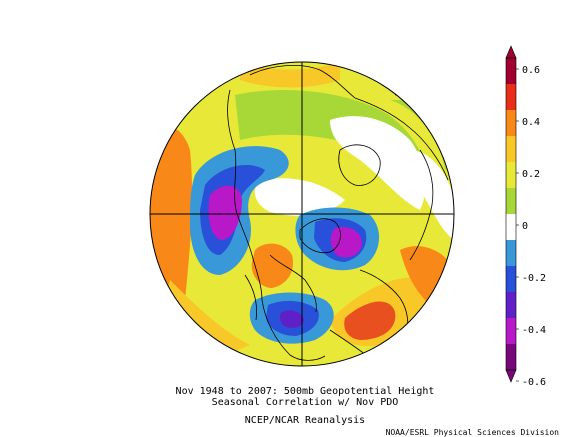 This screenshot has width=565, height=437. What do you see at coordinates (370, 320) in the screenshot?
I see `red-region-southeast` at bounding box center [370, 320].